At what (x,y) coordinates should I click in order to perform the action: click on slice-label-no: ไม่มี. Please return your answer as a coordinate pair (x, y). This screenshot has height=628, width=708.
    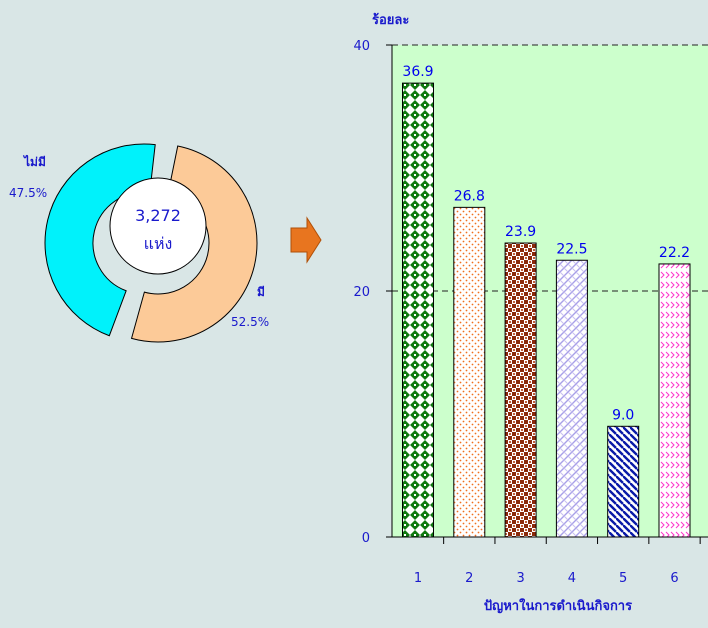
    Looking at the image, I should click on (34, 161).